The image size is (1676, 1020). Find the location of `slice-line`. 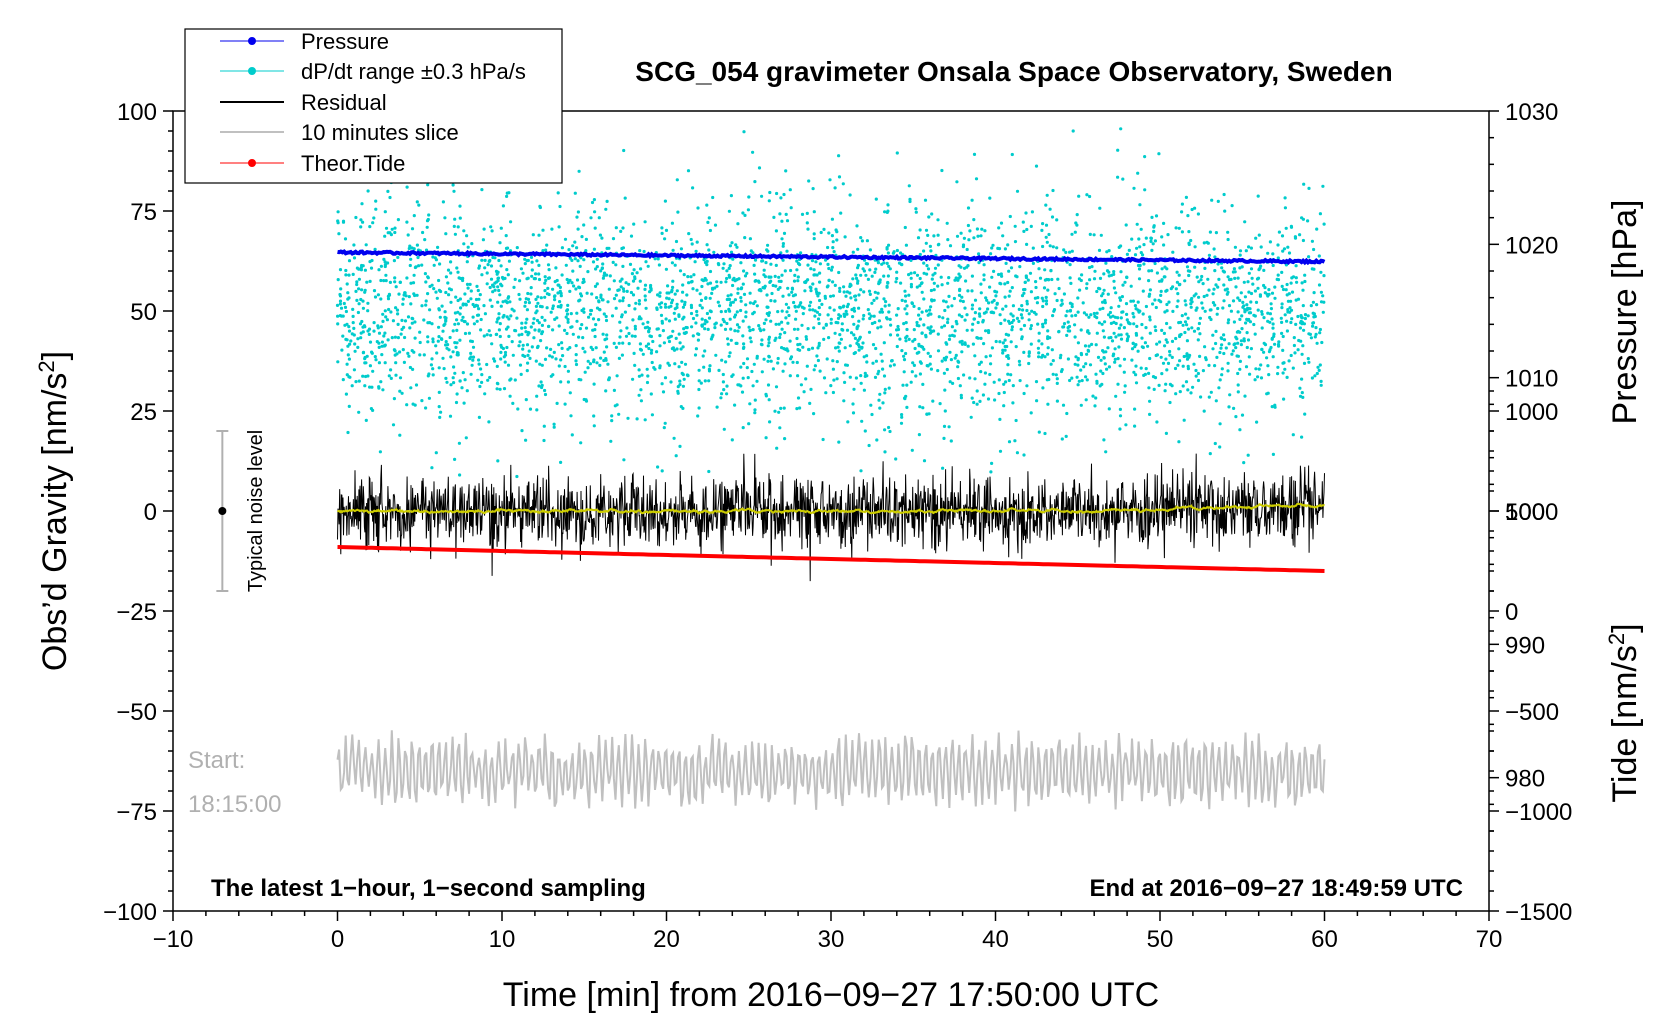

slice-line is located at coordinates (831, 771).